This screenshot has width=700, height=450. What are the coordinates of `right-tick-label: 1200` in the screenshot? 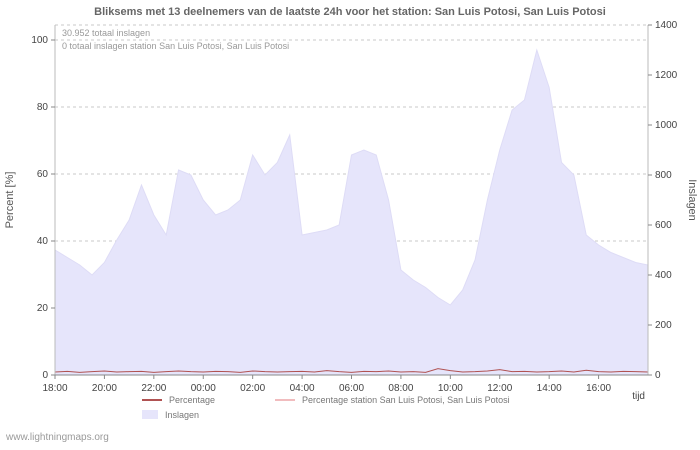 It's located at (666, 75).